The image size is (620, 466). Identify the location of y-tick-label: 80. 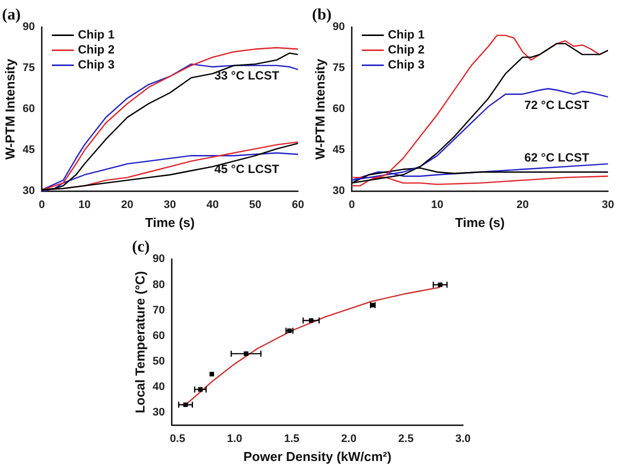
(158, 284).